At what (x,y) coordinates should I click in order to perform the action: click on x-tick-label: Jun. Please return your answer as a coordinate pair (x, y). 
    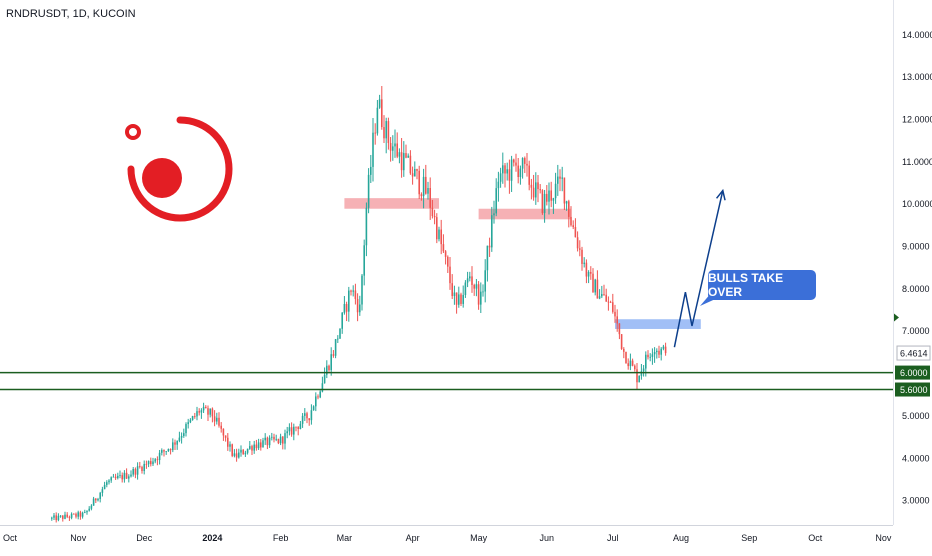
    Looking at the image, I should click on (547, 538).